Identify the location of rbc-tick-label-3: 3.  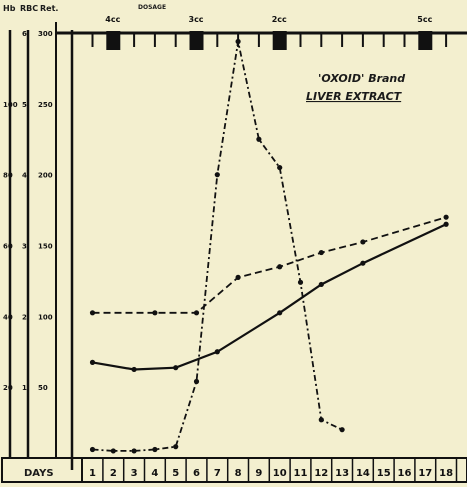
(24, 247).